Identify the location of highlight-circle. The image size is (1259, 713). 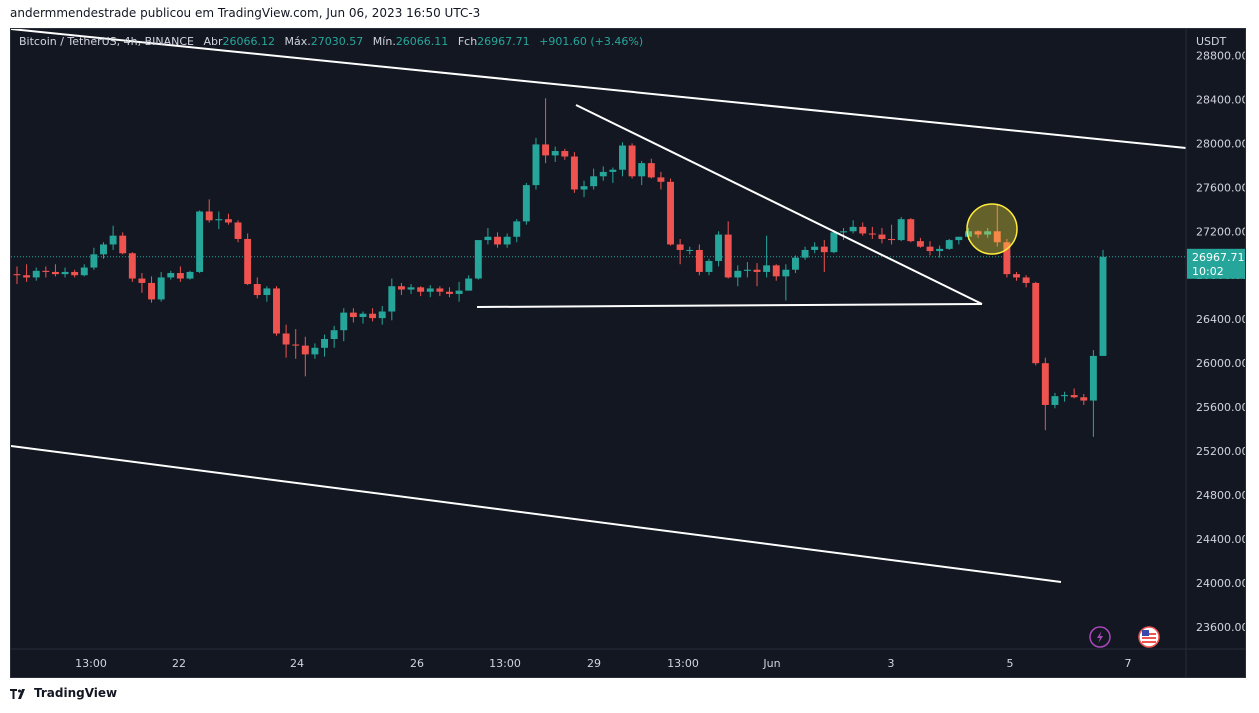
(992, 229).